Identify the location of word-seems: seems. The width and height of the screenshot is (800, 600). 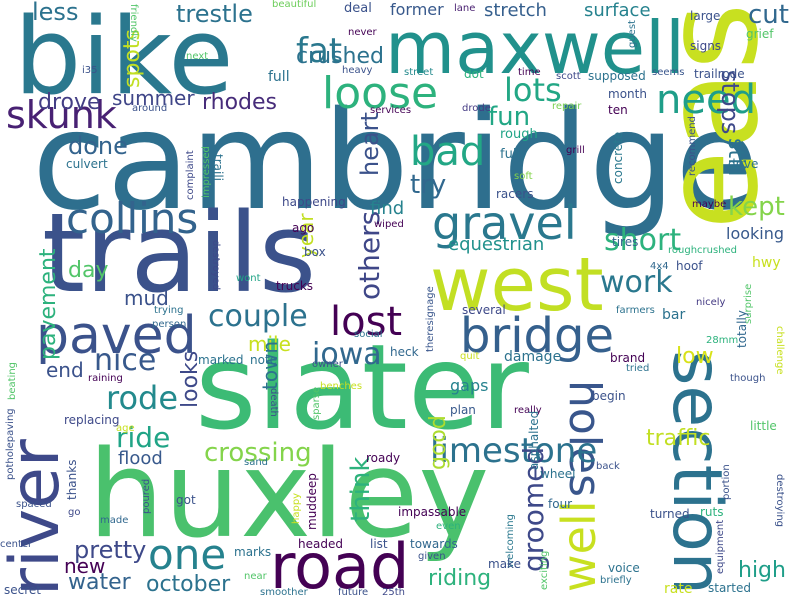
(668, 72).